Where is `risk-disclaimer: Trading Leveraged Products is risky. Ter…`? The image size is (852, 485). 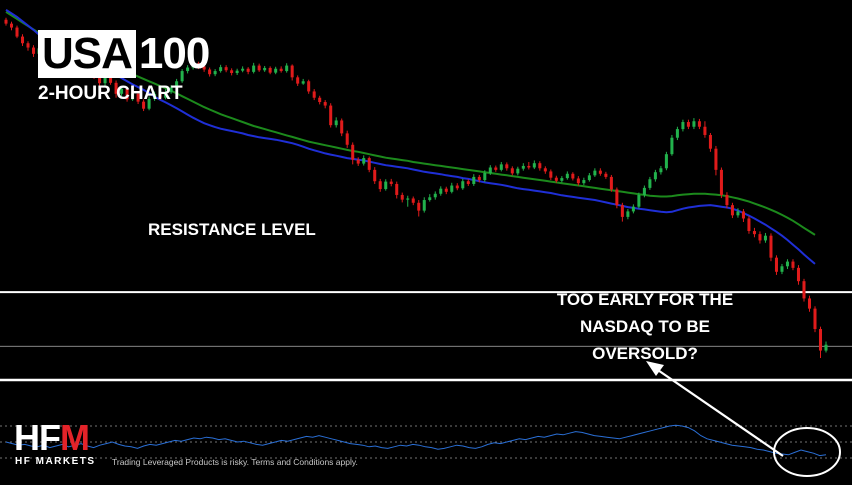 risk-disclaimer: Trading Leveraged Products is risky. Ter… is located at coordinates (235, 462).